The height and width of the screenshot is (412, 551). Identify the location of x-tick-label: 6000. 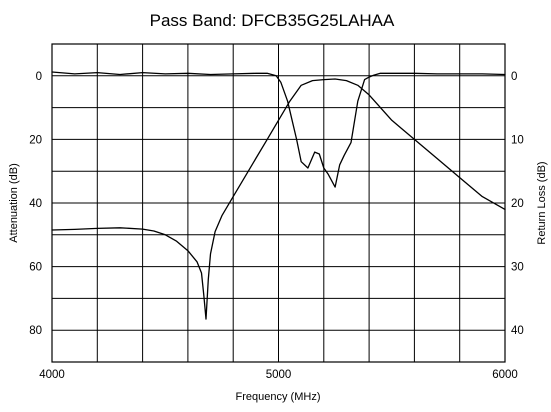
(505, 375).